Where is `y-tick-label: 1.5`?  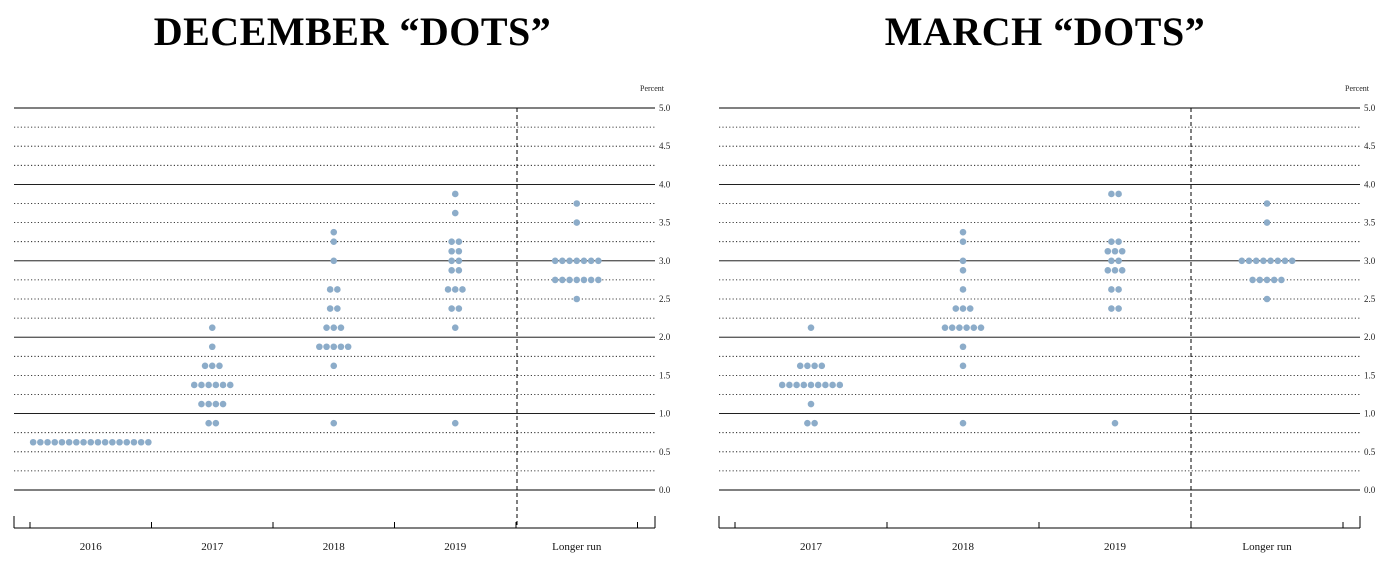 y-tick-label: 1.5 is located at coordinates (1370, 375).